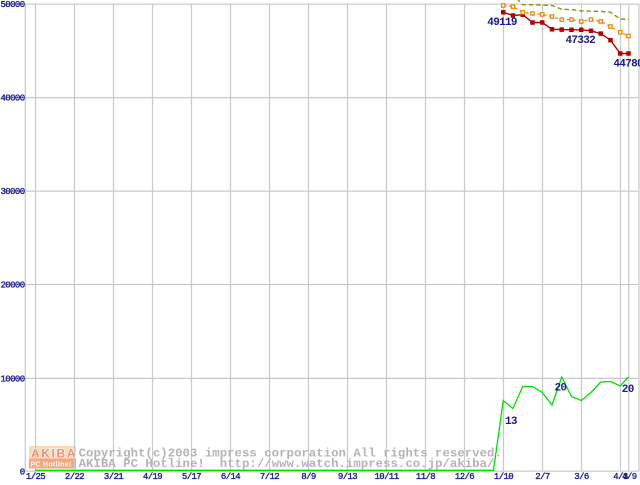  What do you see at coordinates (581, 476) in the screenshot?
I see `svg-text: 3/6` at bounding box center [581, 476].